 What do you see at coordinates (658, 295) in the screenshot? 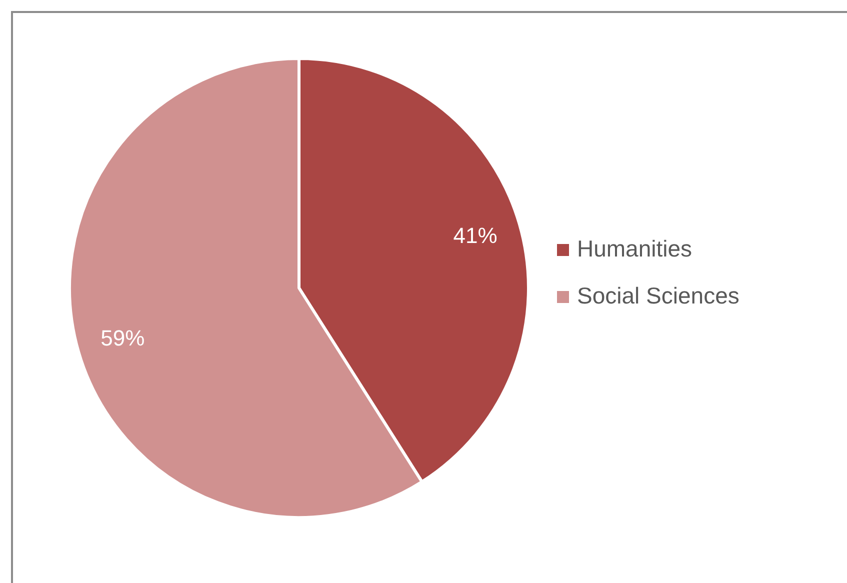
I see `legend-label: Social Sciences` at bounding box center [658, 295].